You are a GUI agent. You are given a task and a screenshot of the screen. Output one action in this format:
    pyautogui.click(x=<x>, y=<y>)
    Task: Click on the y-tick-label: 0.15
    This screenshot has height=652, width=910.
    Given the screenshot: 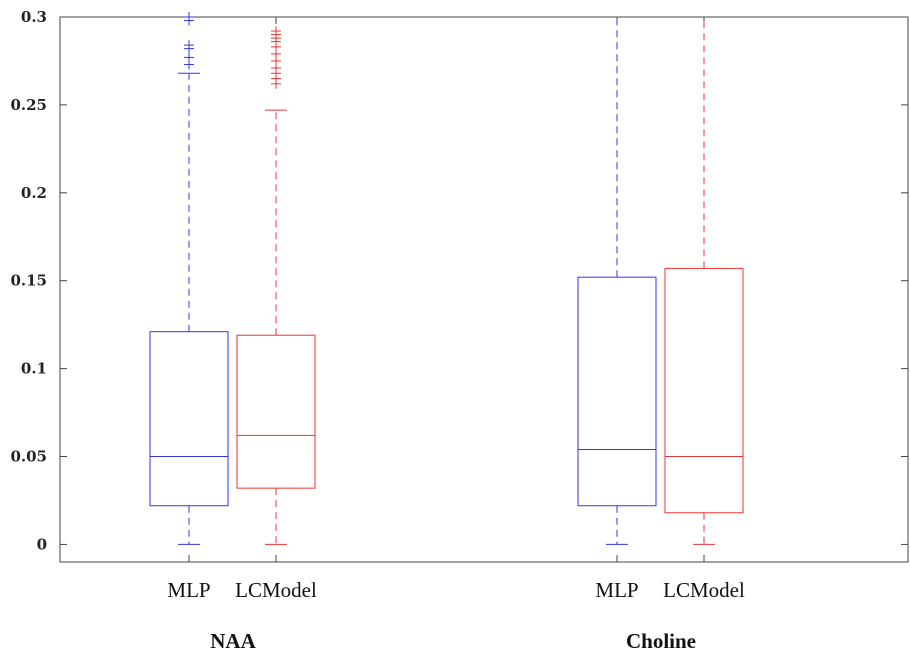 What is the action you would take?
    pyautogui.click(x=28, y=281)
    